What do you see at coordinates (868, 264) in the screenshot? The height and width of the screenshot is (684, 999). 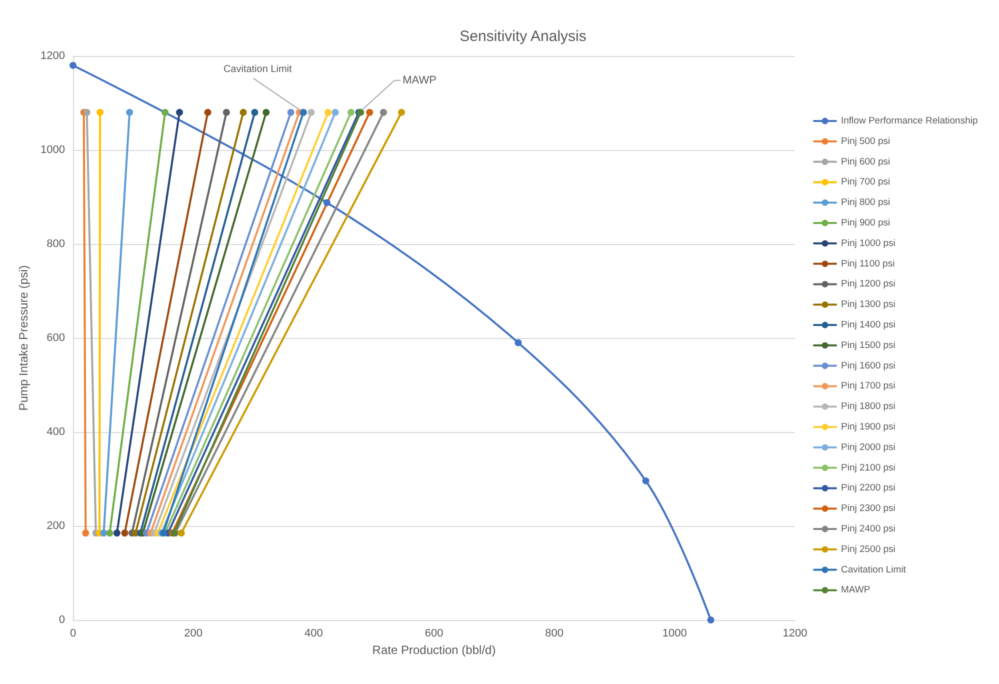 I see `legend-label: Pinj 1100 psi` at bounding box center [868, 264].